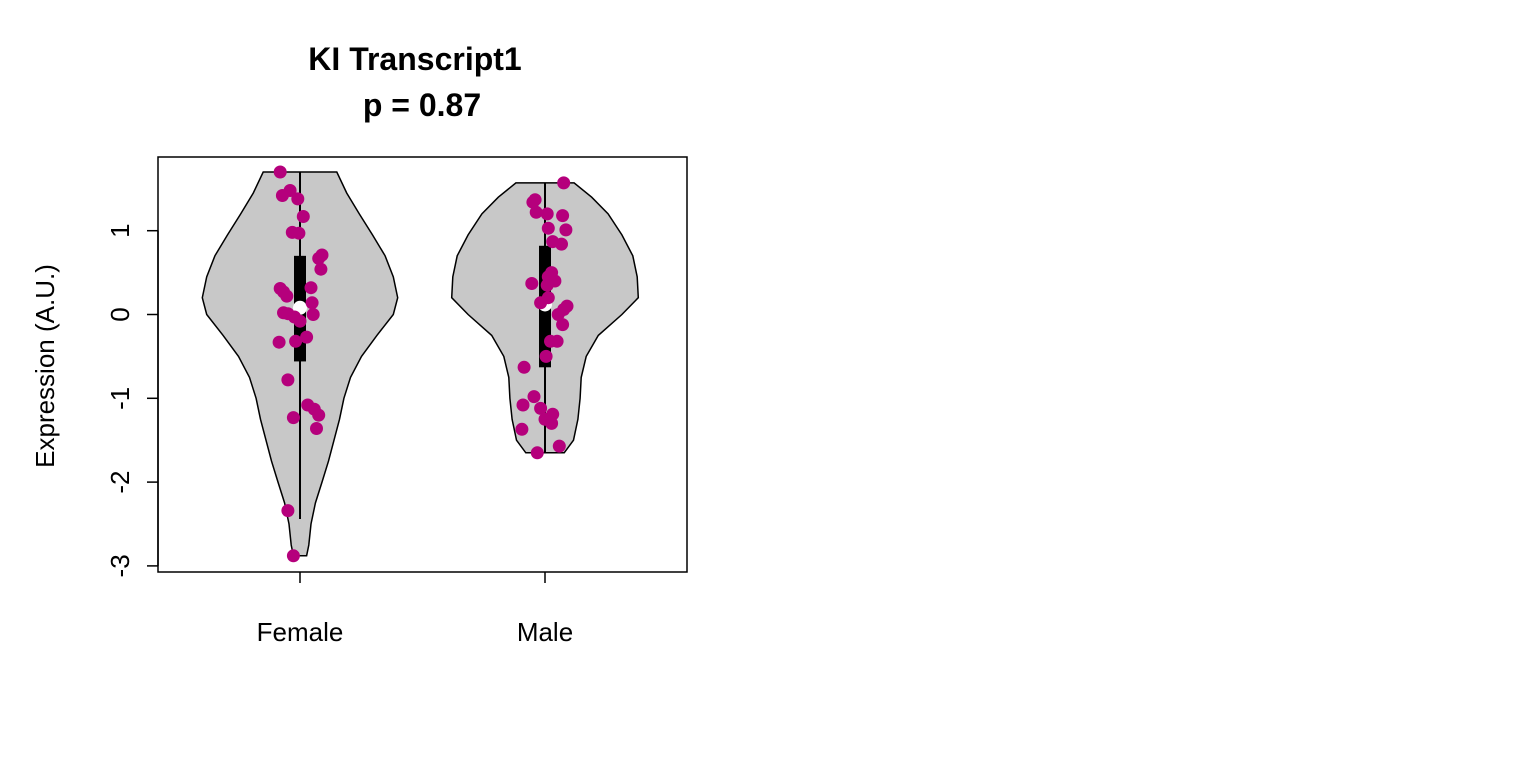 The image size is (1536, 768). Describe the element at coordinates (414, 59) in the screenshot. I see `chart-title: KI Transcript1` at that location.